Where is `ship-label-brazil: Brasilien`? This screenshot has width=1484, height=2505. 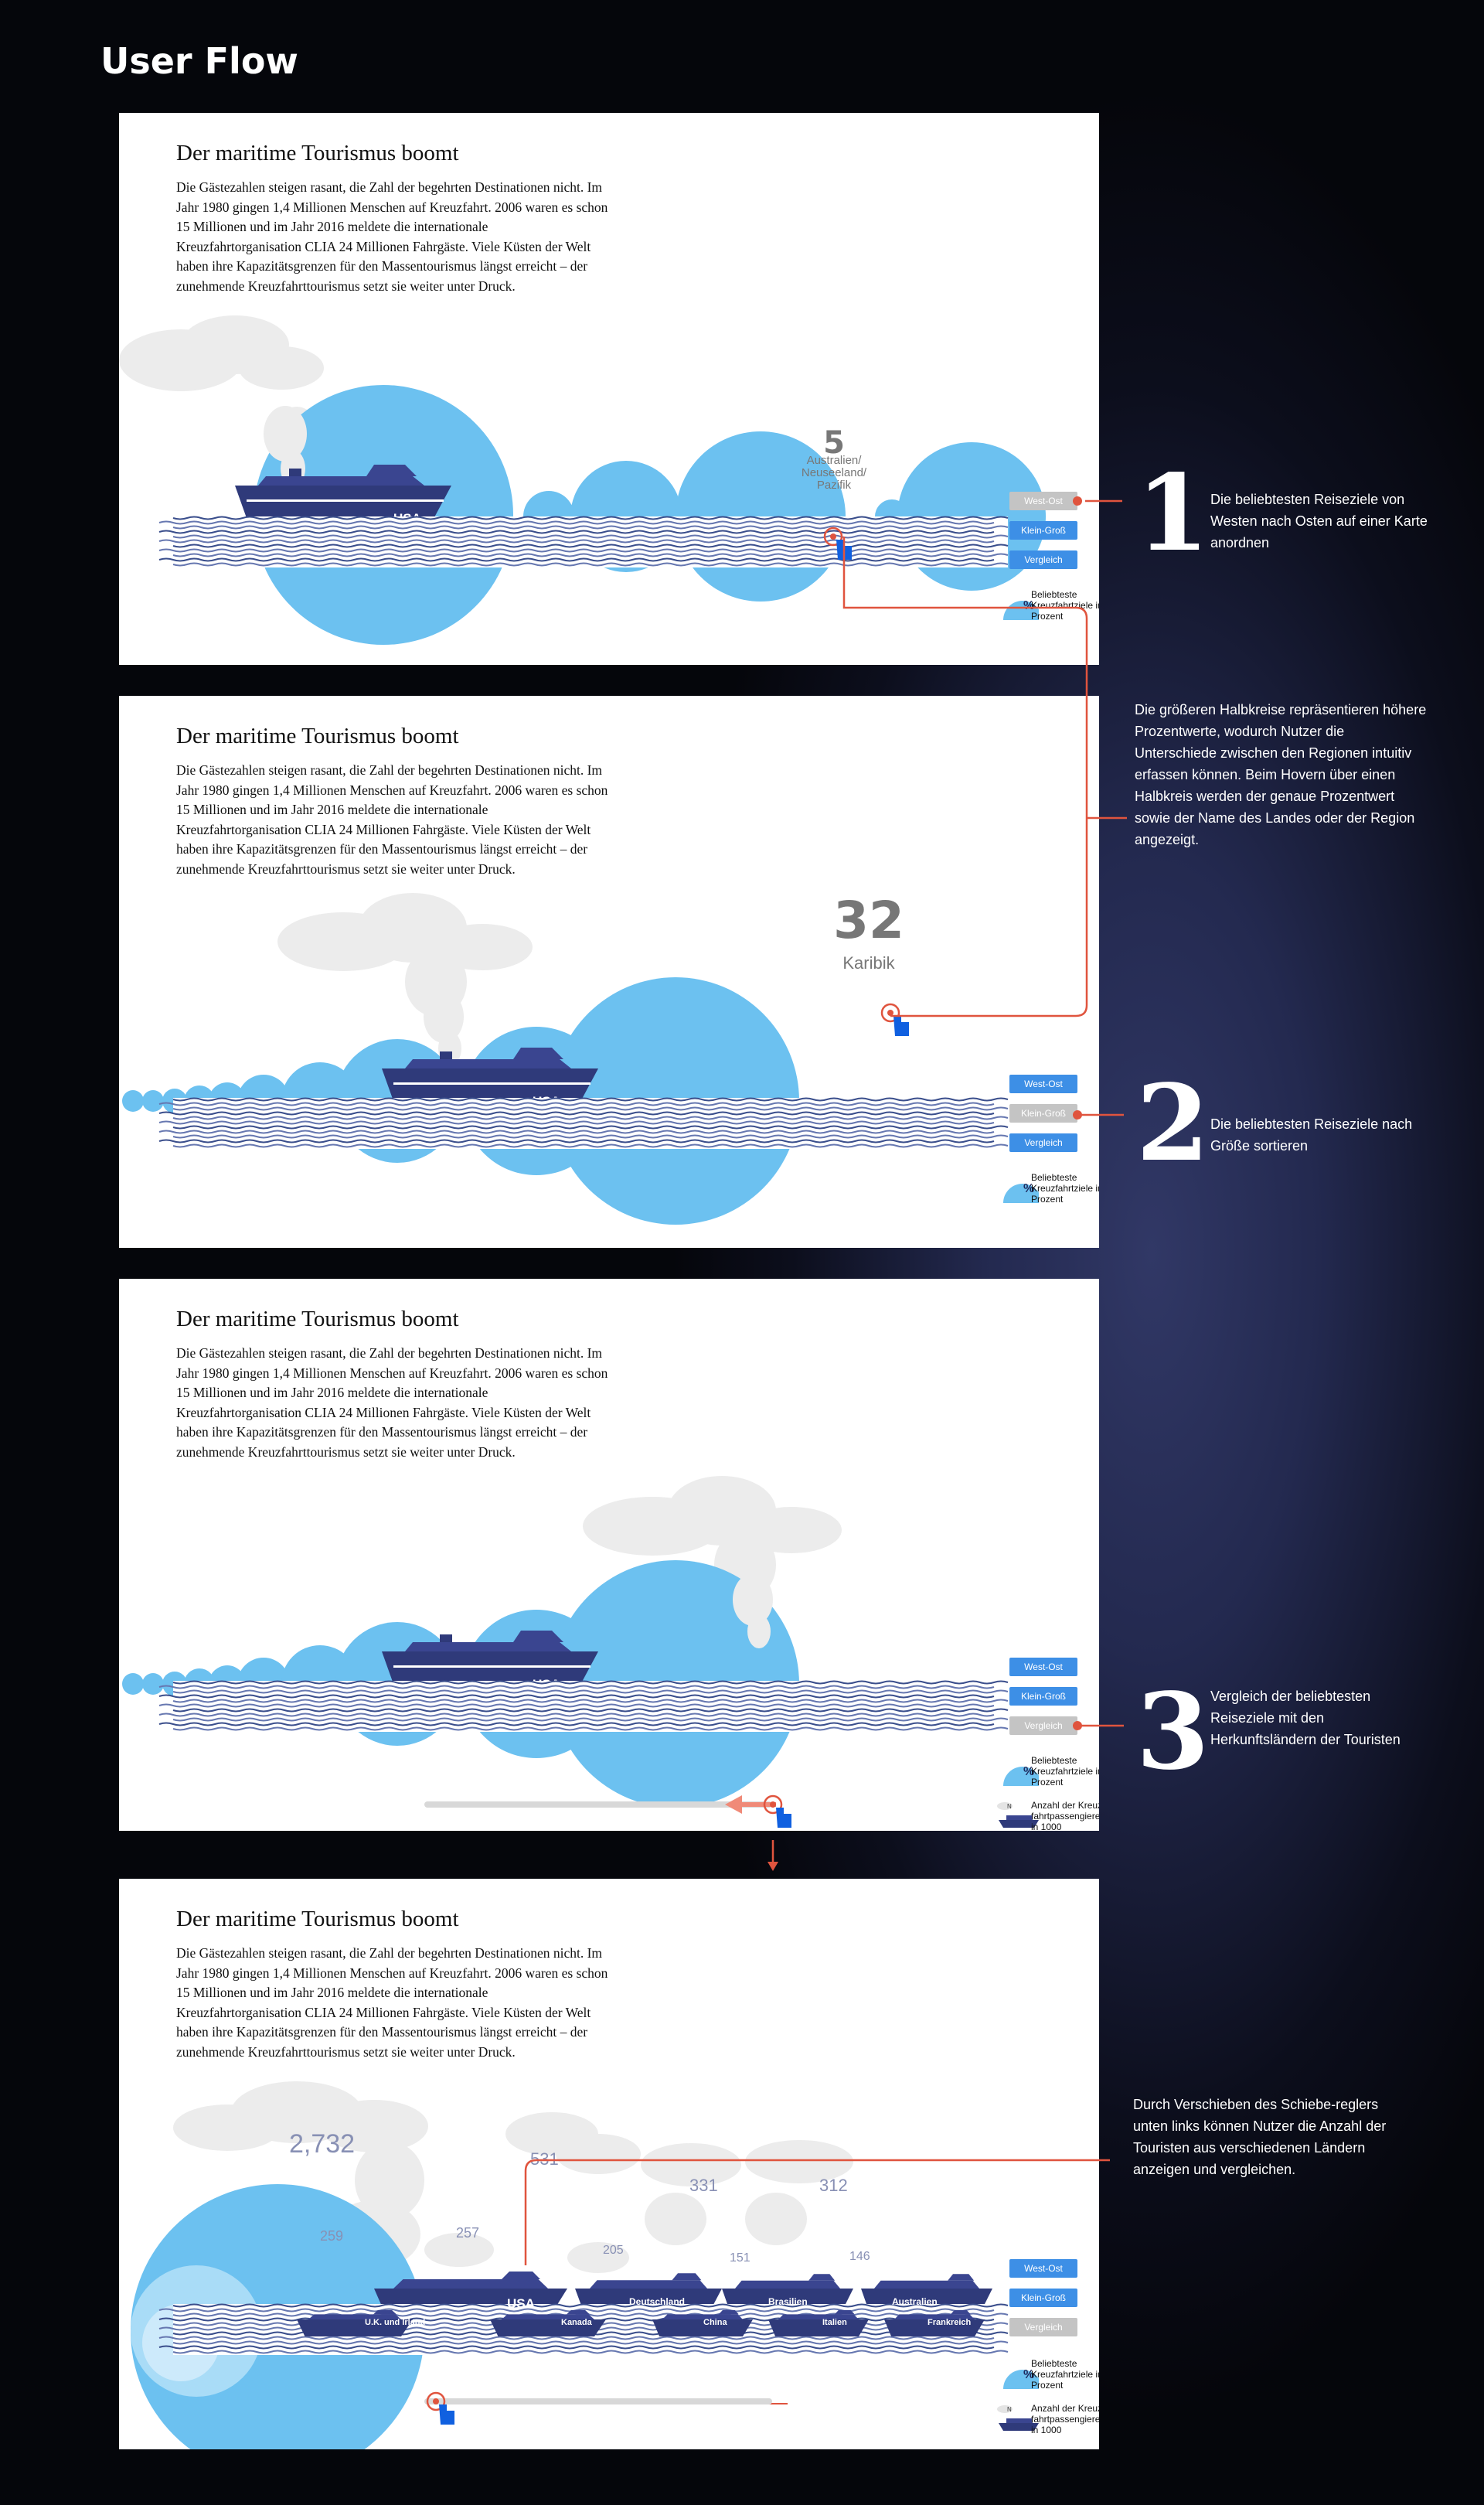
ship-label-brazil: Brasilien is located at coordinates (788, 2301).